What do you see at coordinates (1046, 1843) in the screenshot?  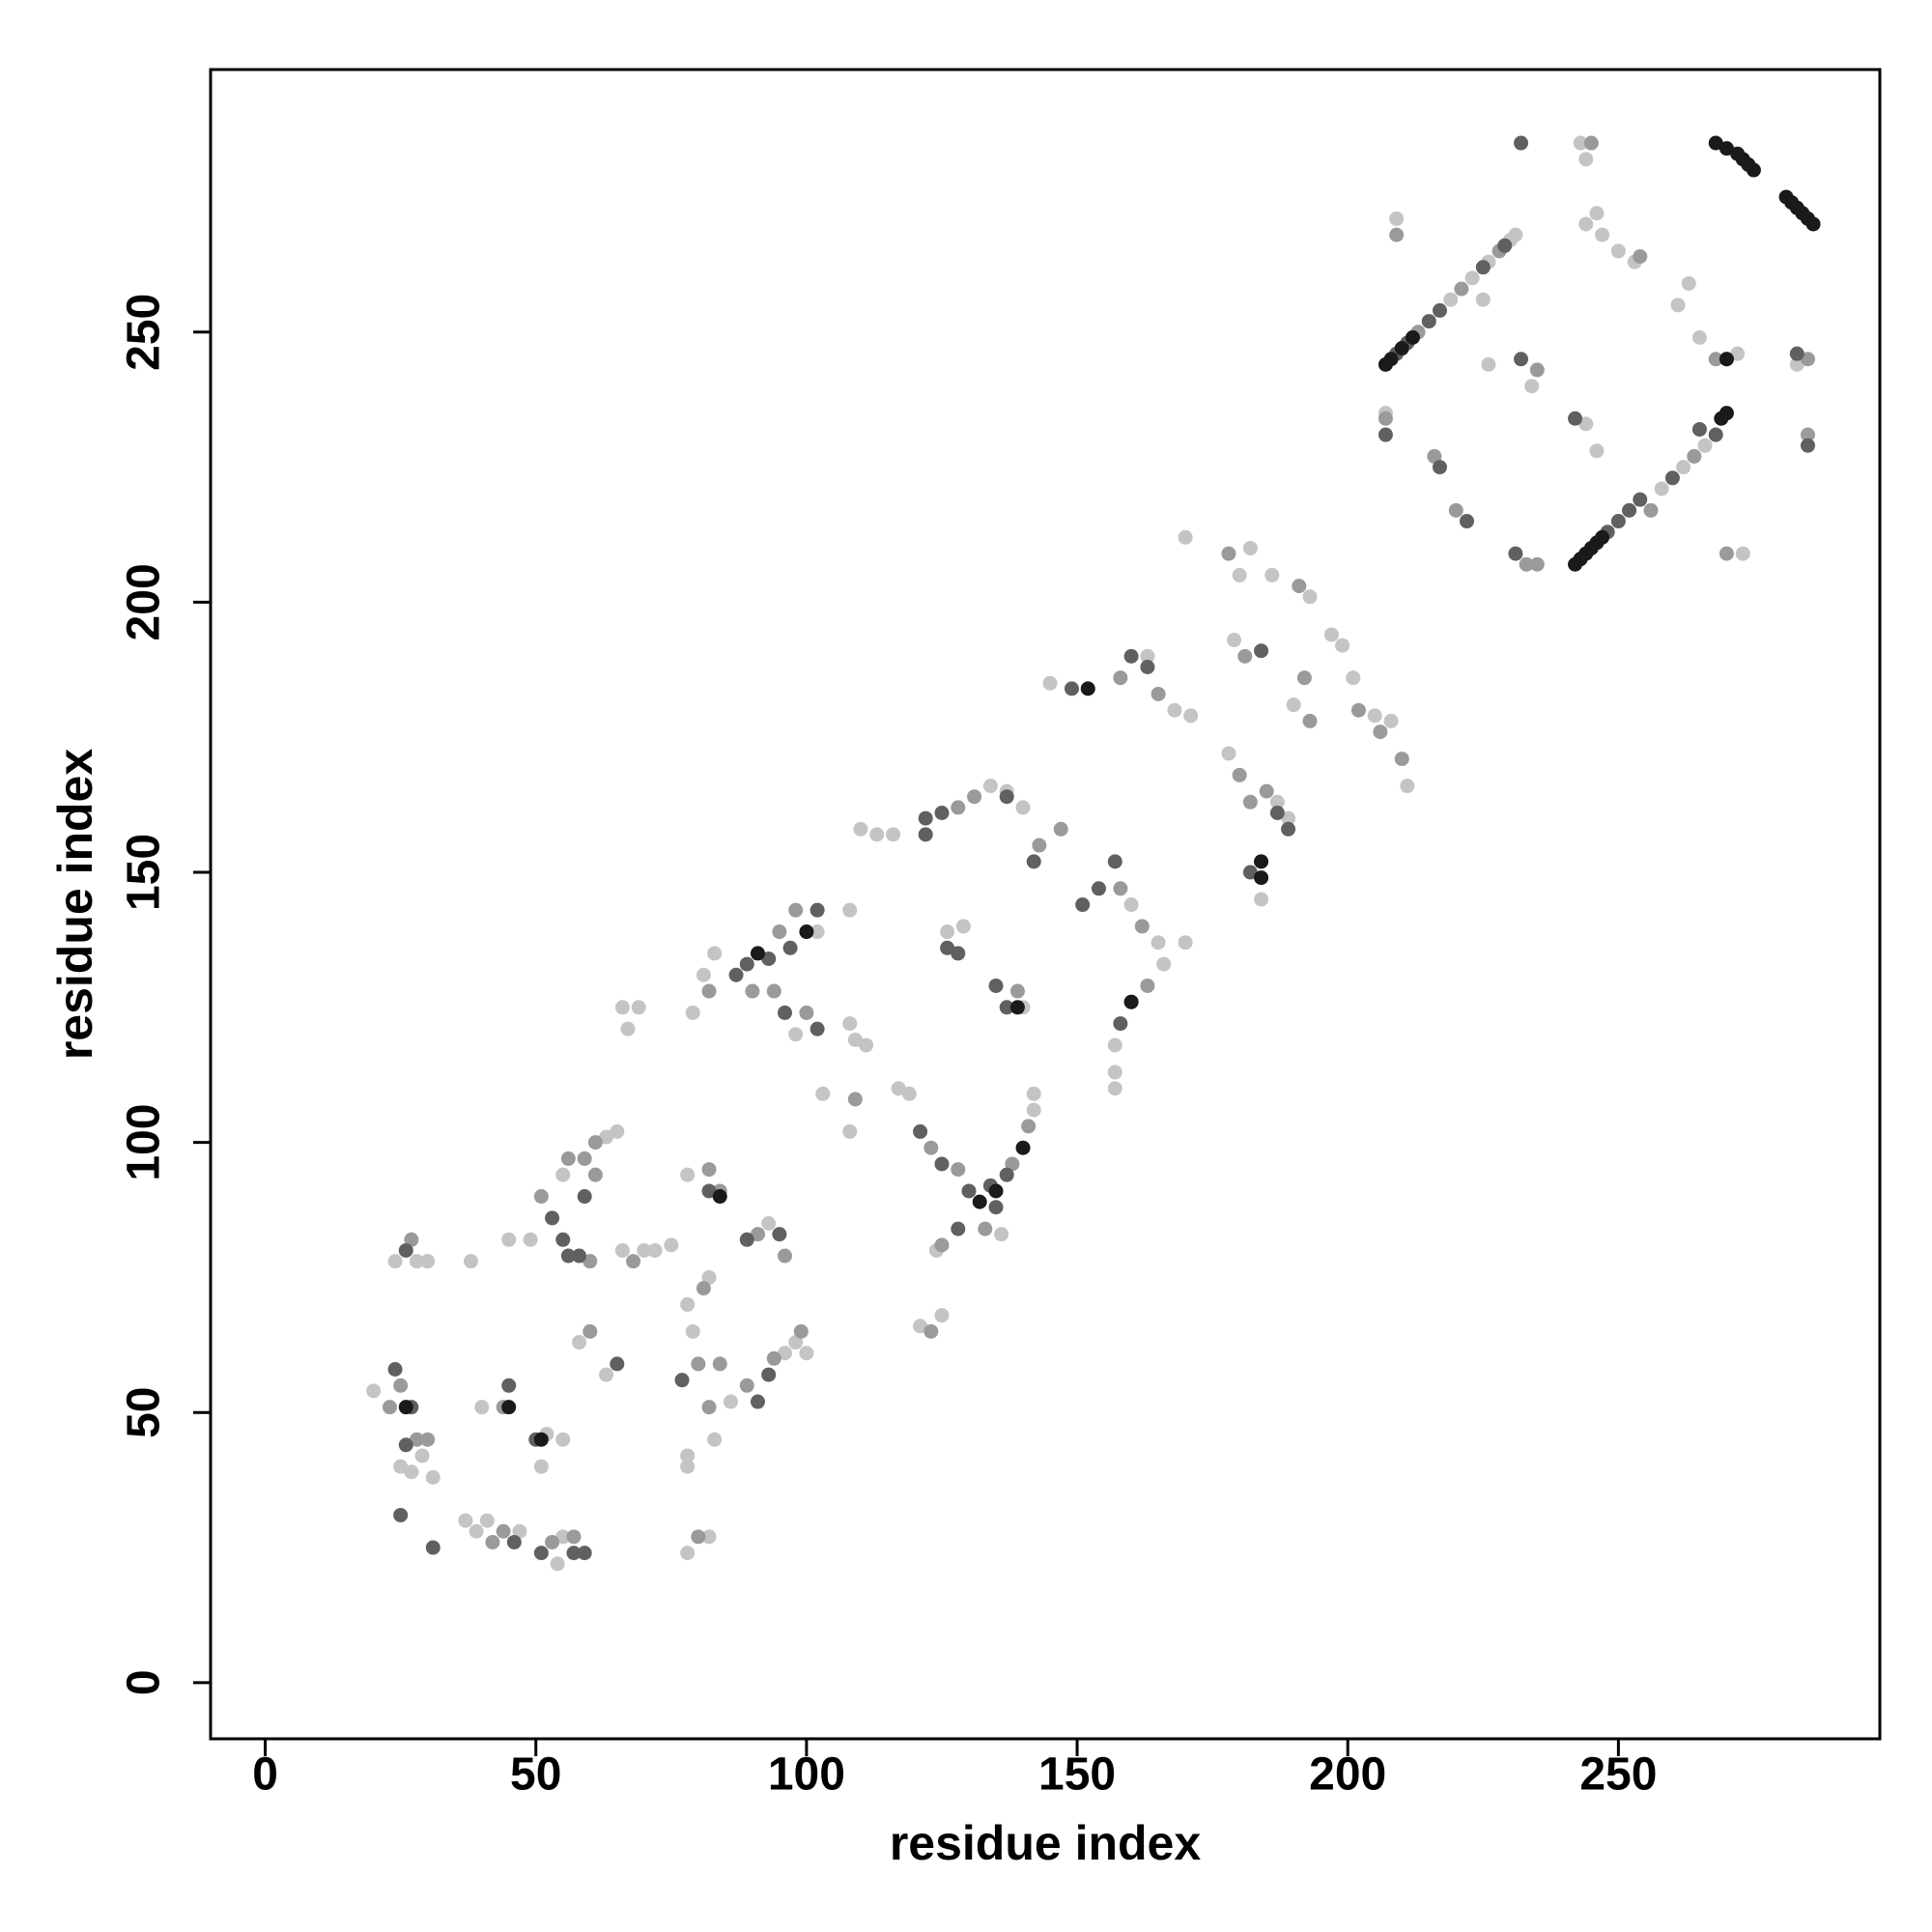 I see `x-axis-title: residue index` at bounding box center [1046, 1843].